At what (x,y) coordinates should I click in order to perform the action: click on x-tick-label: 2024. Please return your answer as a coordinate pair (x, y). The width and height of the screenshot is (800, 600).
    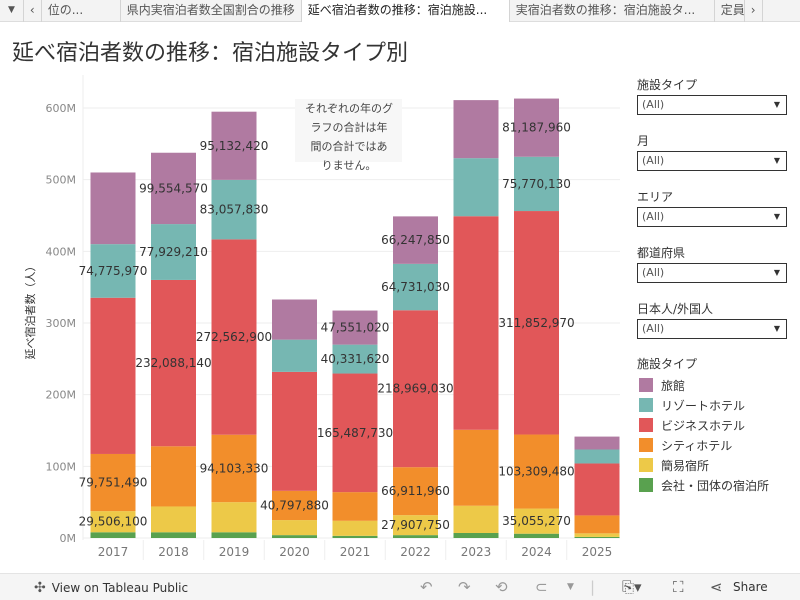
    Looking at the image, I should click on (536, 552).